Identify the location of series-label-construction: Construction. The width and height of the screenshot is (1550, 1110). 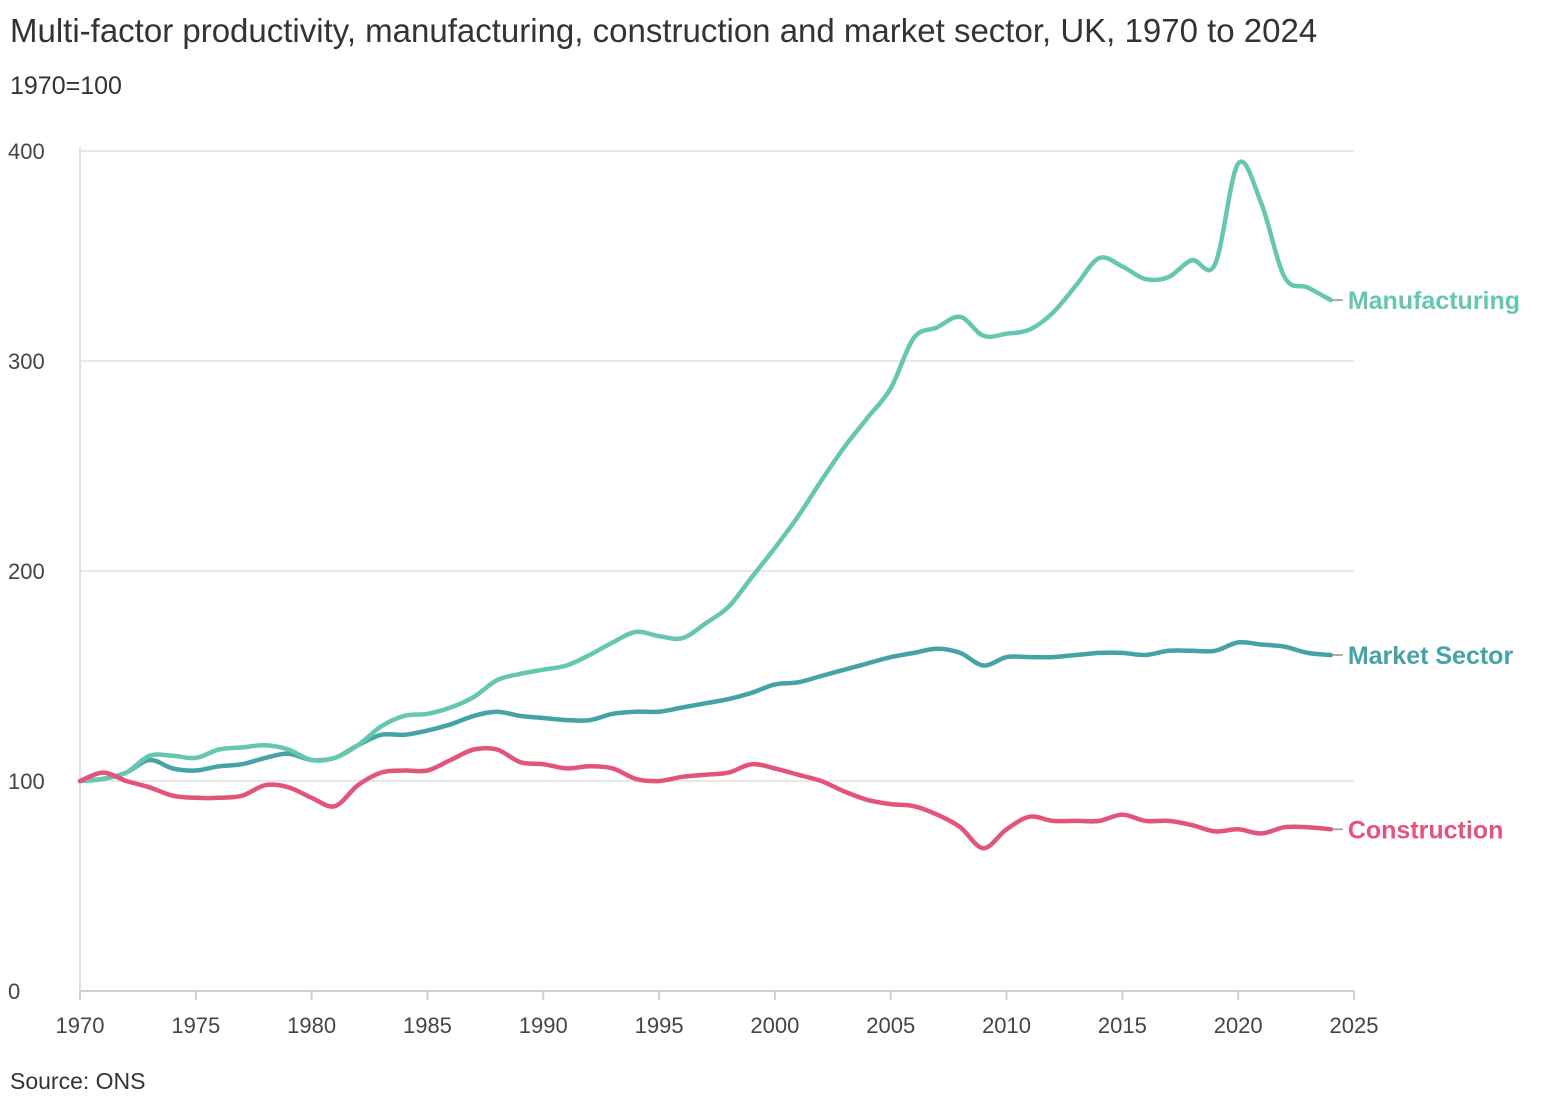
(1426, 830).